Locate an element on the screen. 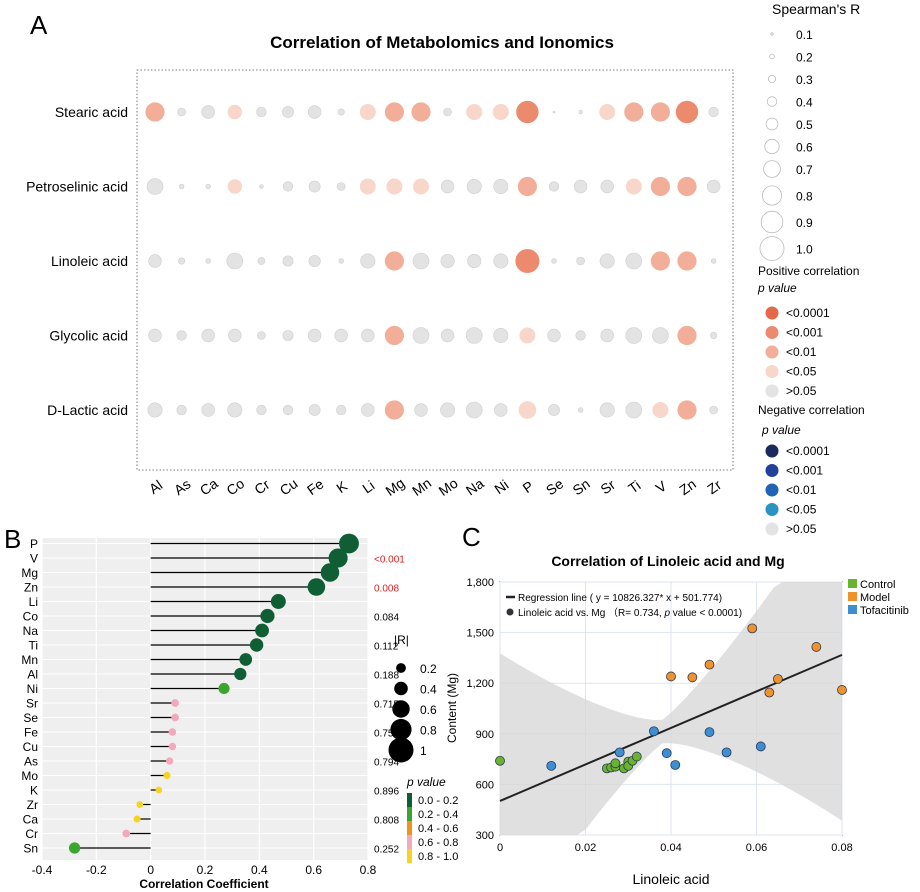 The height and width of the screenshot is (892, 920). panel-b-category-label: Li is located at coordinates (33, 602).